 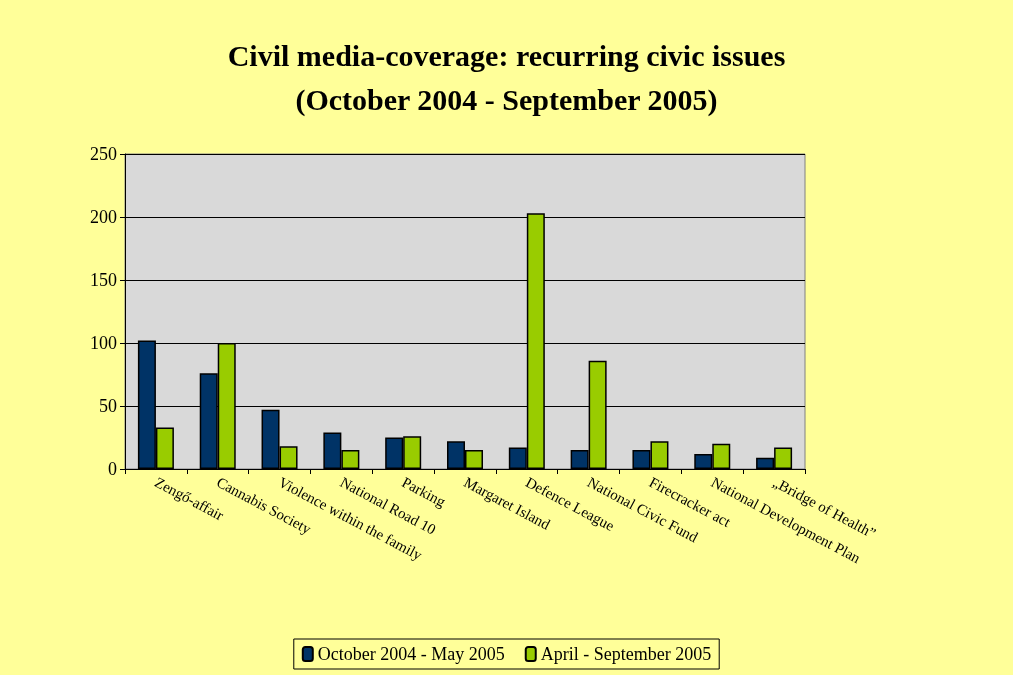 What do you see at coordinates (108, 406) in the screenshot?
I see `y-tick-label: 50` at bounding box center [108, 406].